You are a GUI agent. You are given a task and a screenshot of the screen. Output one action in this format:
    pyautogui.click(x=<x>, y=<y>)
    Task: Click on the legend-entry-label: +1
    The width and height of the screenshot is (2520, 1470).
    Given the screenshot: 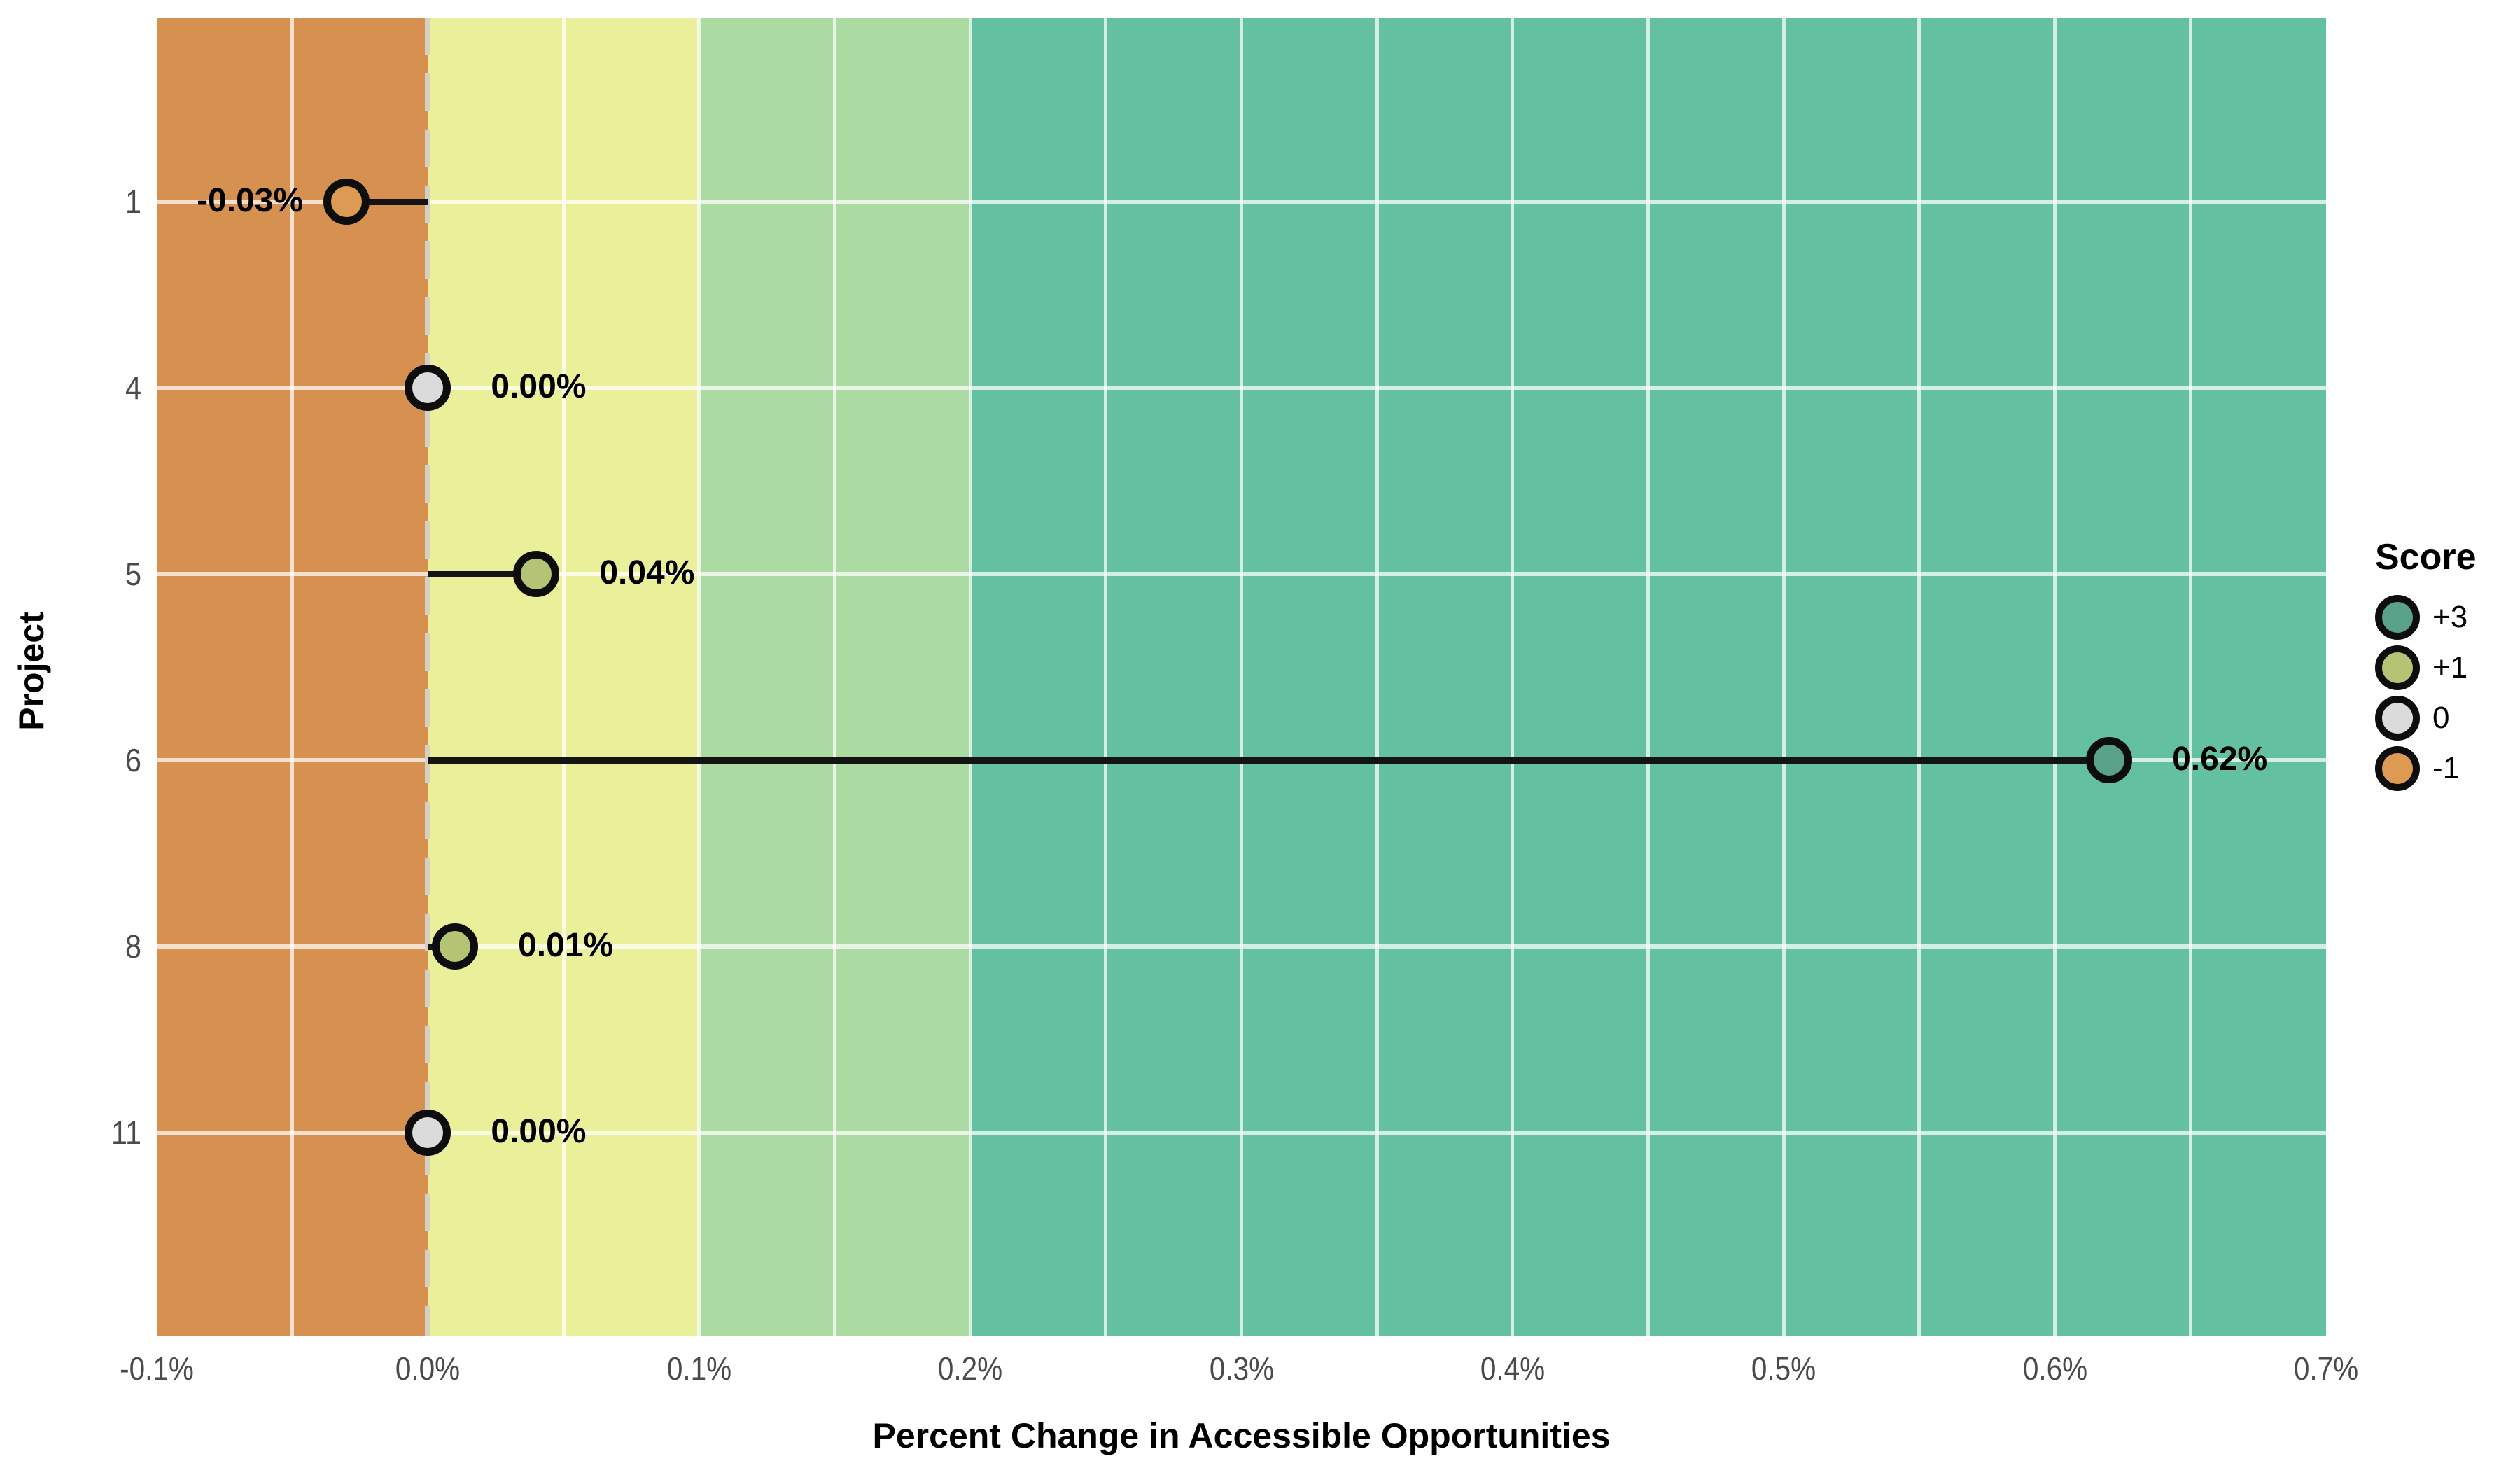 What is the action you would take?
    pyautogui.click(x=2450, y=667)
    